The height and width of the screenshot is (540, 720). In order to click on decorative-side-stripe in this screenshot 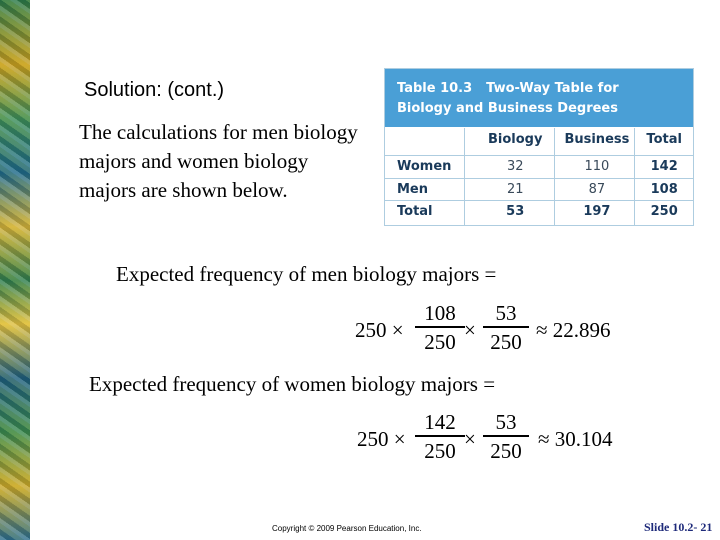, I will do `click(15, 270)`.